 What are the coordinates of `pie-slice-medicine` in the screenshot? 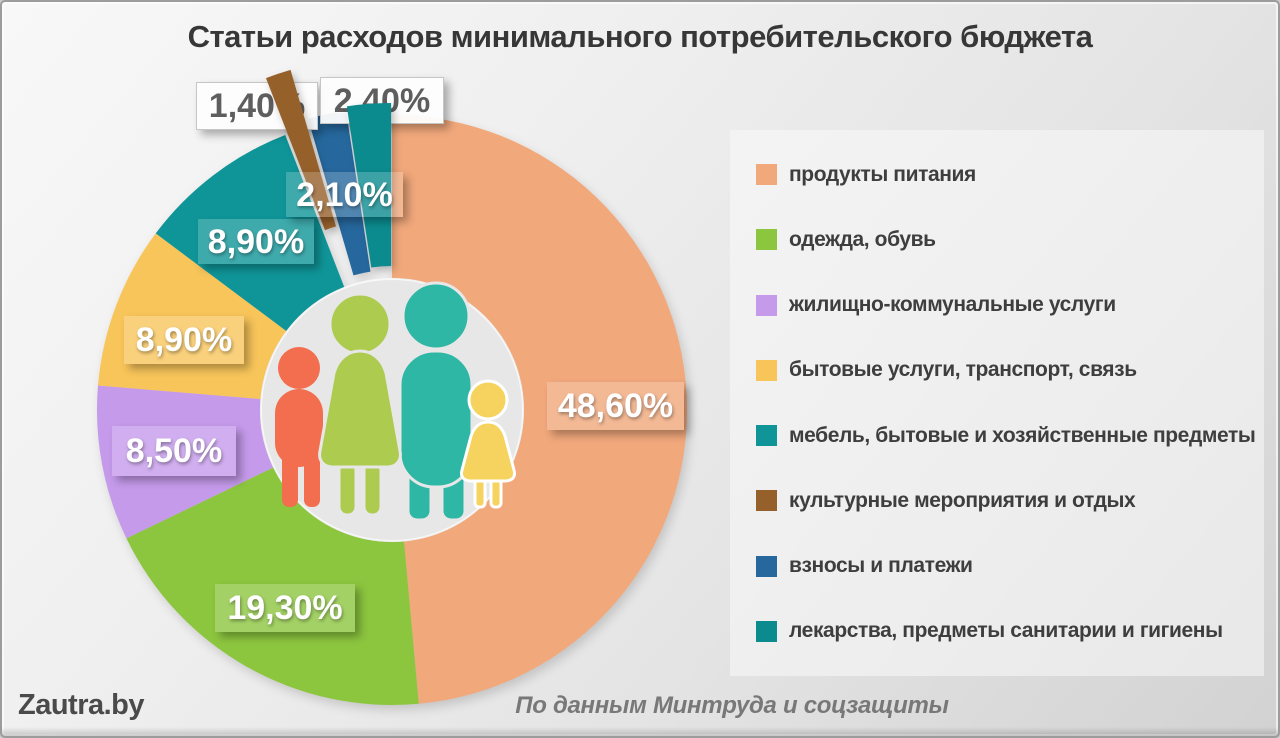 It's located at (369, 185).